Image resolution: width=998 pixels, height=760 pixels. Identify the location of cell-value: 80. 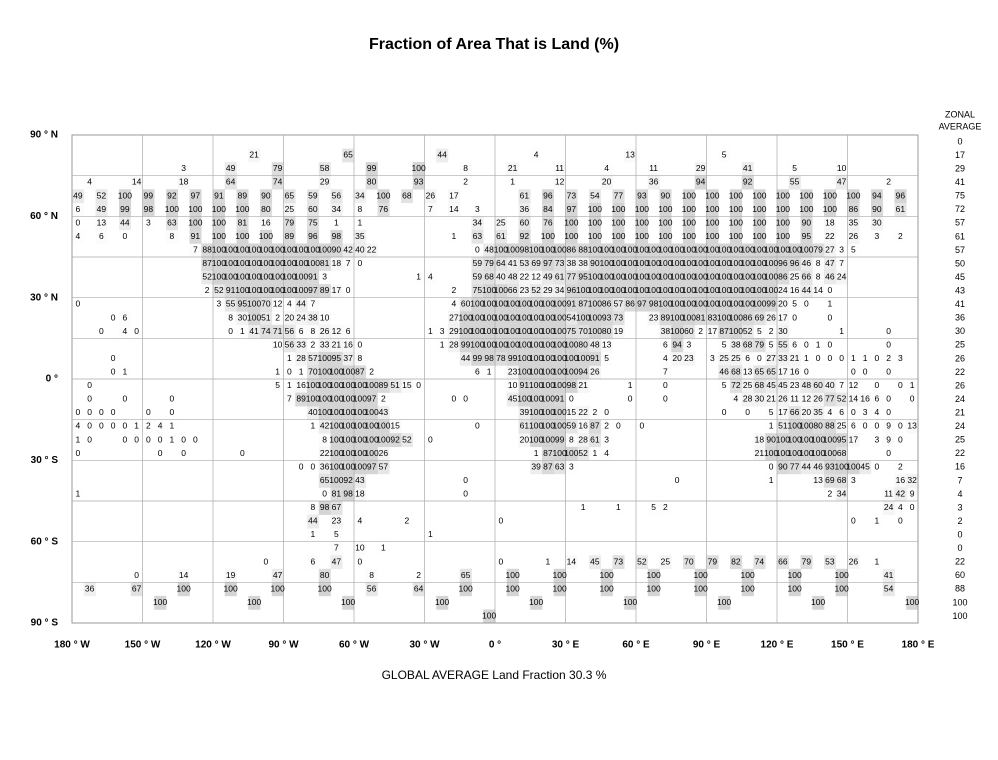
(372, 182).